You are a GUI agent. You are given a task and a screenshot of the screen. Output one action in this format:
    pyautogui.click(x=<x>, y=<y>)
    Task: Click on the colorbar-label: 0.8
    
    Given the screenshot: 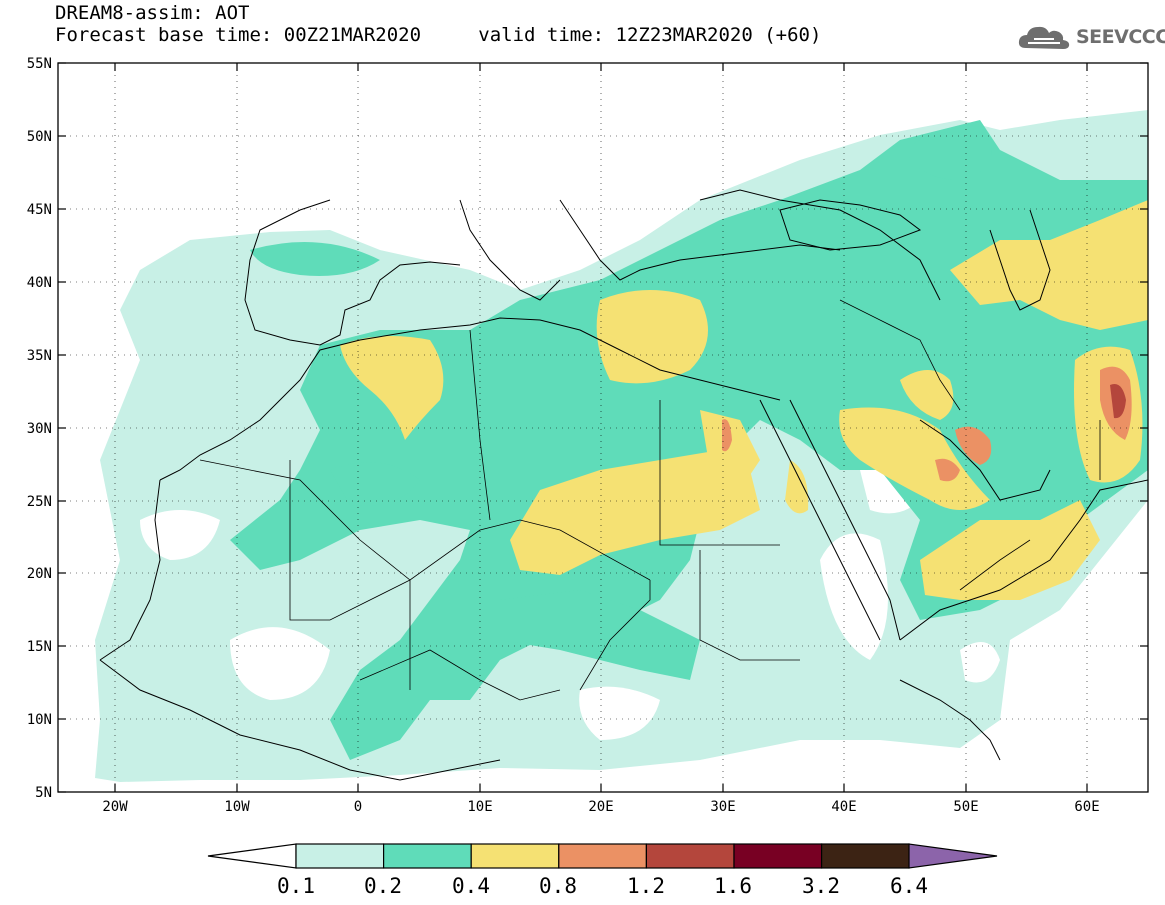 What is the action you would take?
    pyautogui.click(x=558, y=886)
    